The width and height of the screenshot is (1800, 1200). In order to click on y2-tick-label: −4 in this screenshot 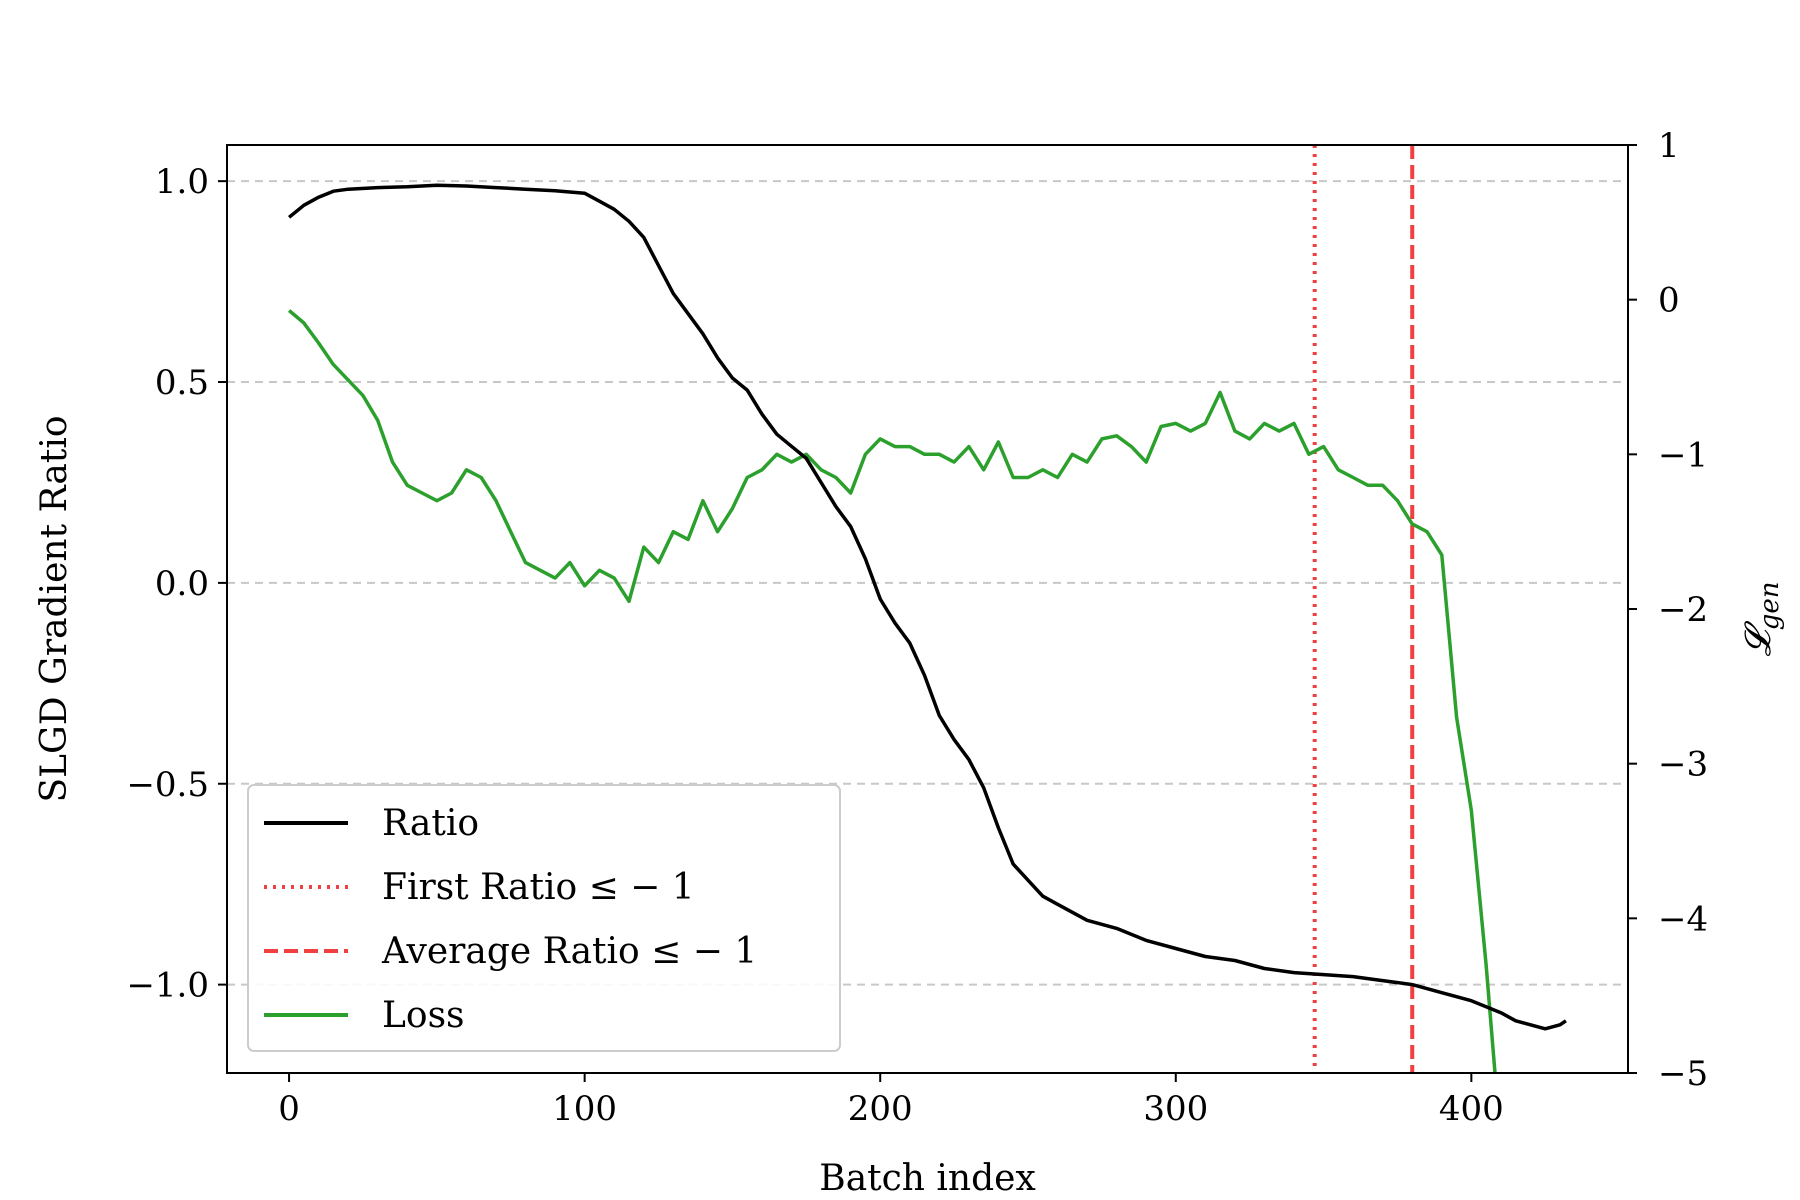, I will do `click(1683, 919)`.